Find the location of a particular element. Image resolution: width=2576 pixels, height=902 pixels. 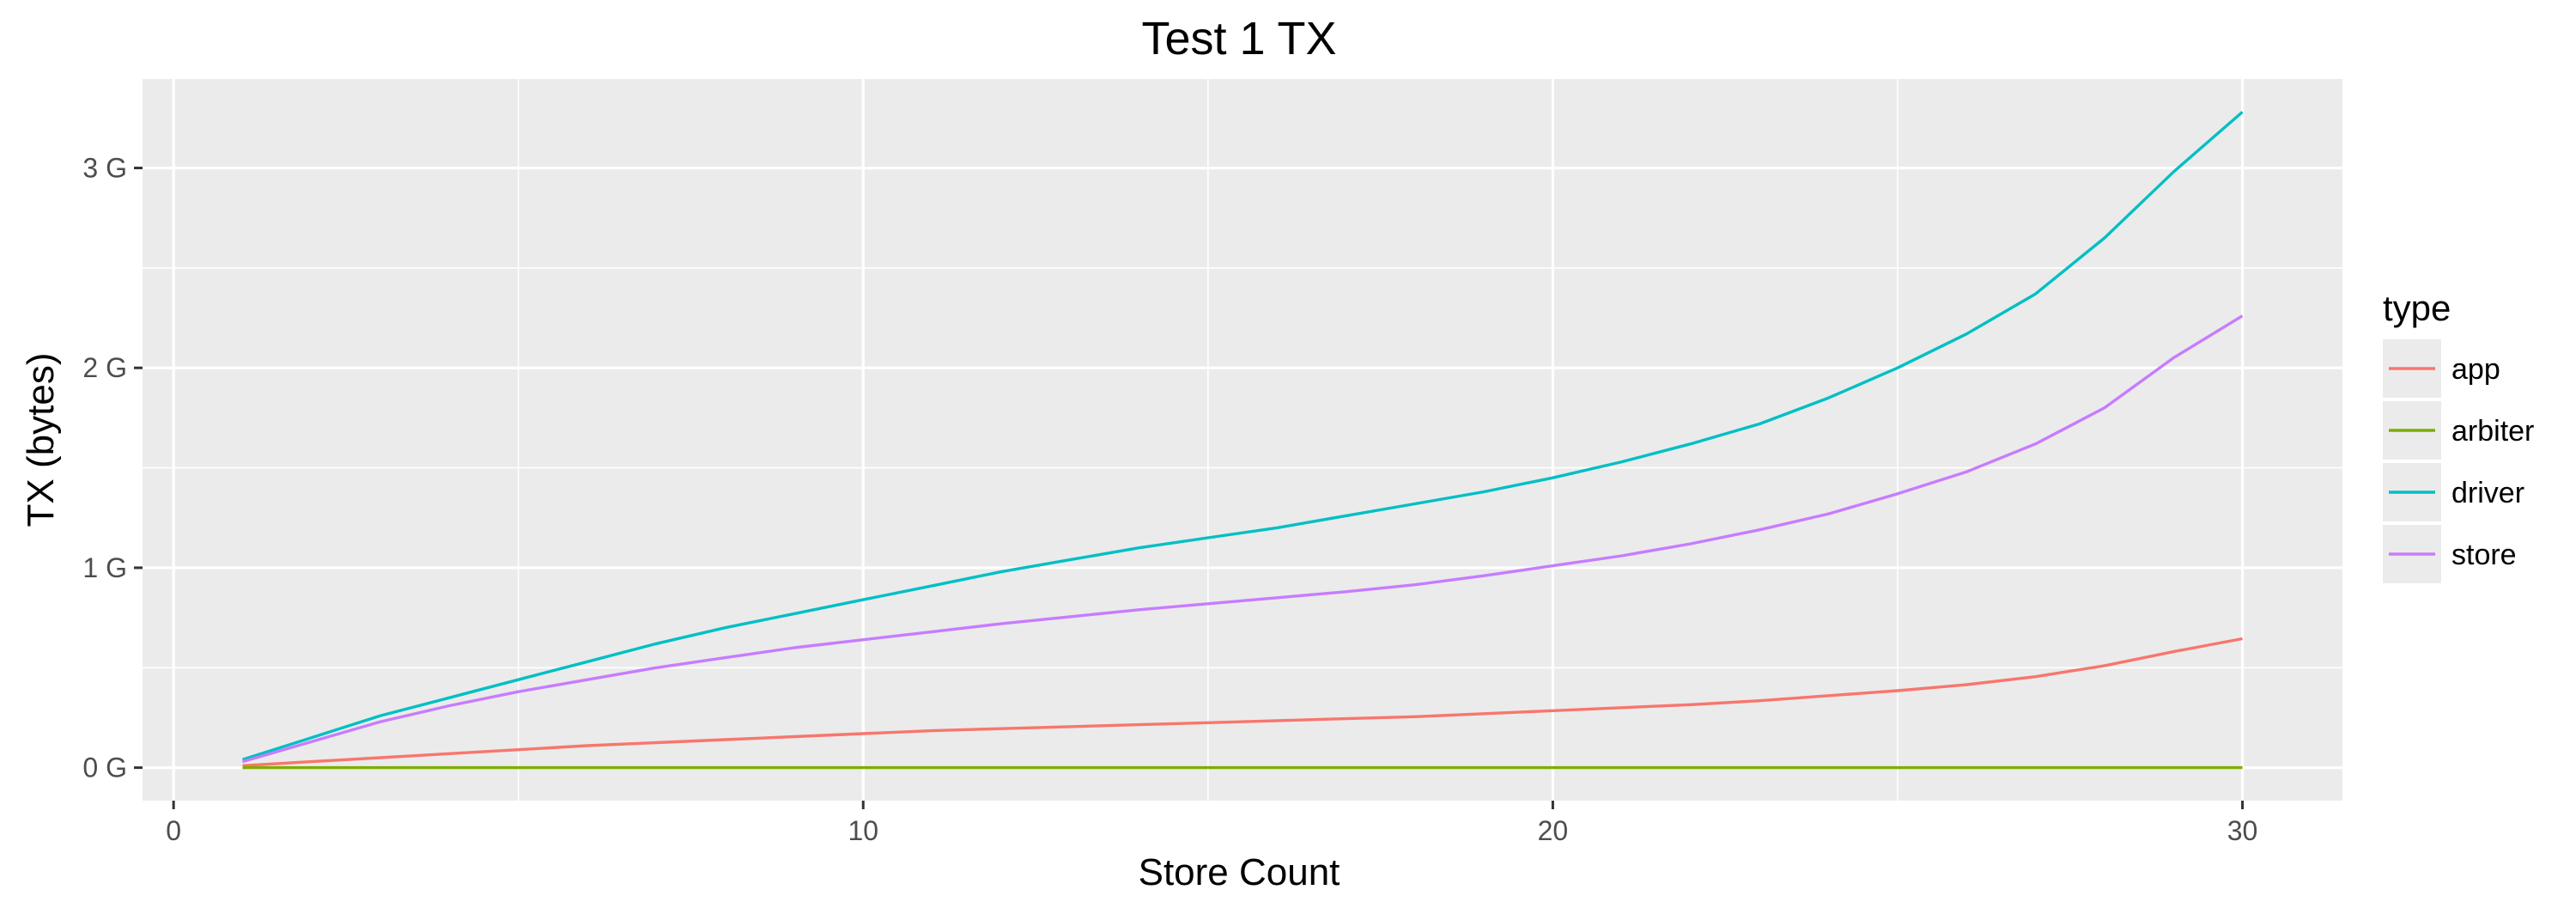

series-line-app is located at coordinates (1243, 702).